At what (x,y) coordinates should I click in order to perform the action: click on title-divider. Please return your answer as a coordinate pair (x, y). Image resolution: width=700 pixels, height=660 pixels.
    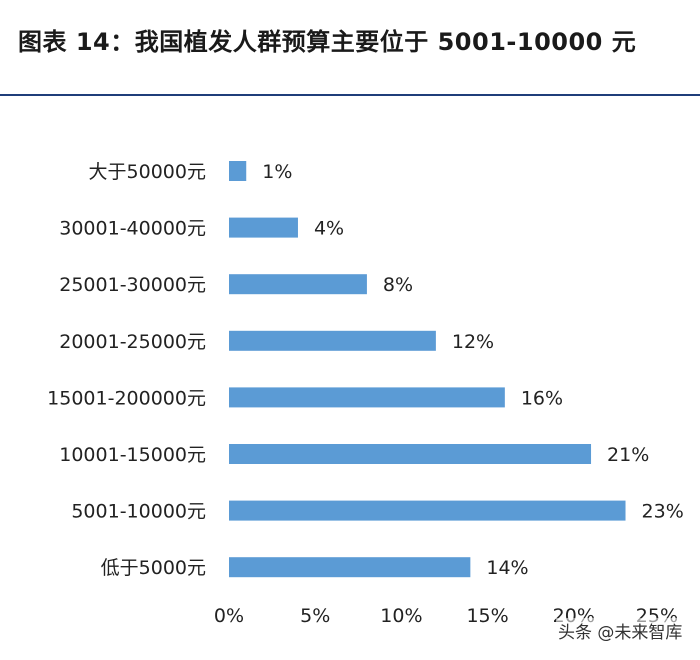
    Looking at the image, I should click on (350, 95).